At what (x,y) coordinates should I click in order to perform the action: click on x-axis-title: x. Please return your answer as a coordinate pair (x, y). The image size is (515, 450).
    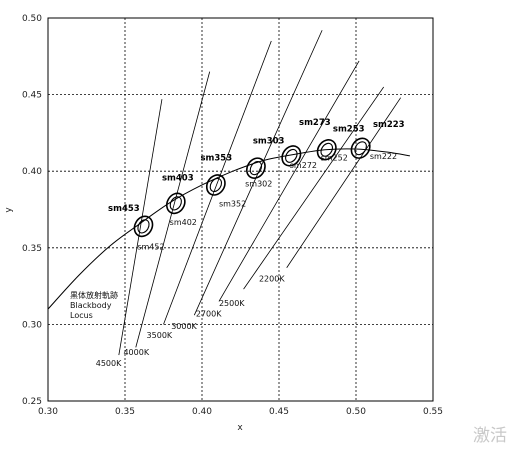
    Looking at the image, I should click on (240, 428).